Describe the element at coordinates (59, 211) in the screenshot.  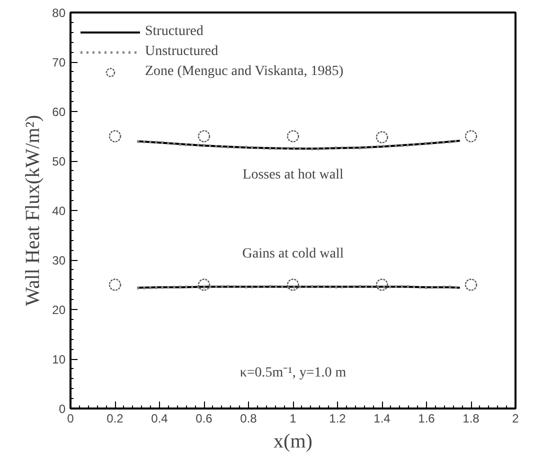
I see `y-tick-label: 40` at that location.